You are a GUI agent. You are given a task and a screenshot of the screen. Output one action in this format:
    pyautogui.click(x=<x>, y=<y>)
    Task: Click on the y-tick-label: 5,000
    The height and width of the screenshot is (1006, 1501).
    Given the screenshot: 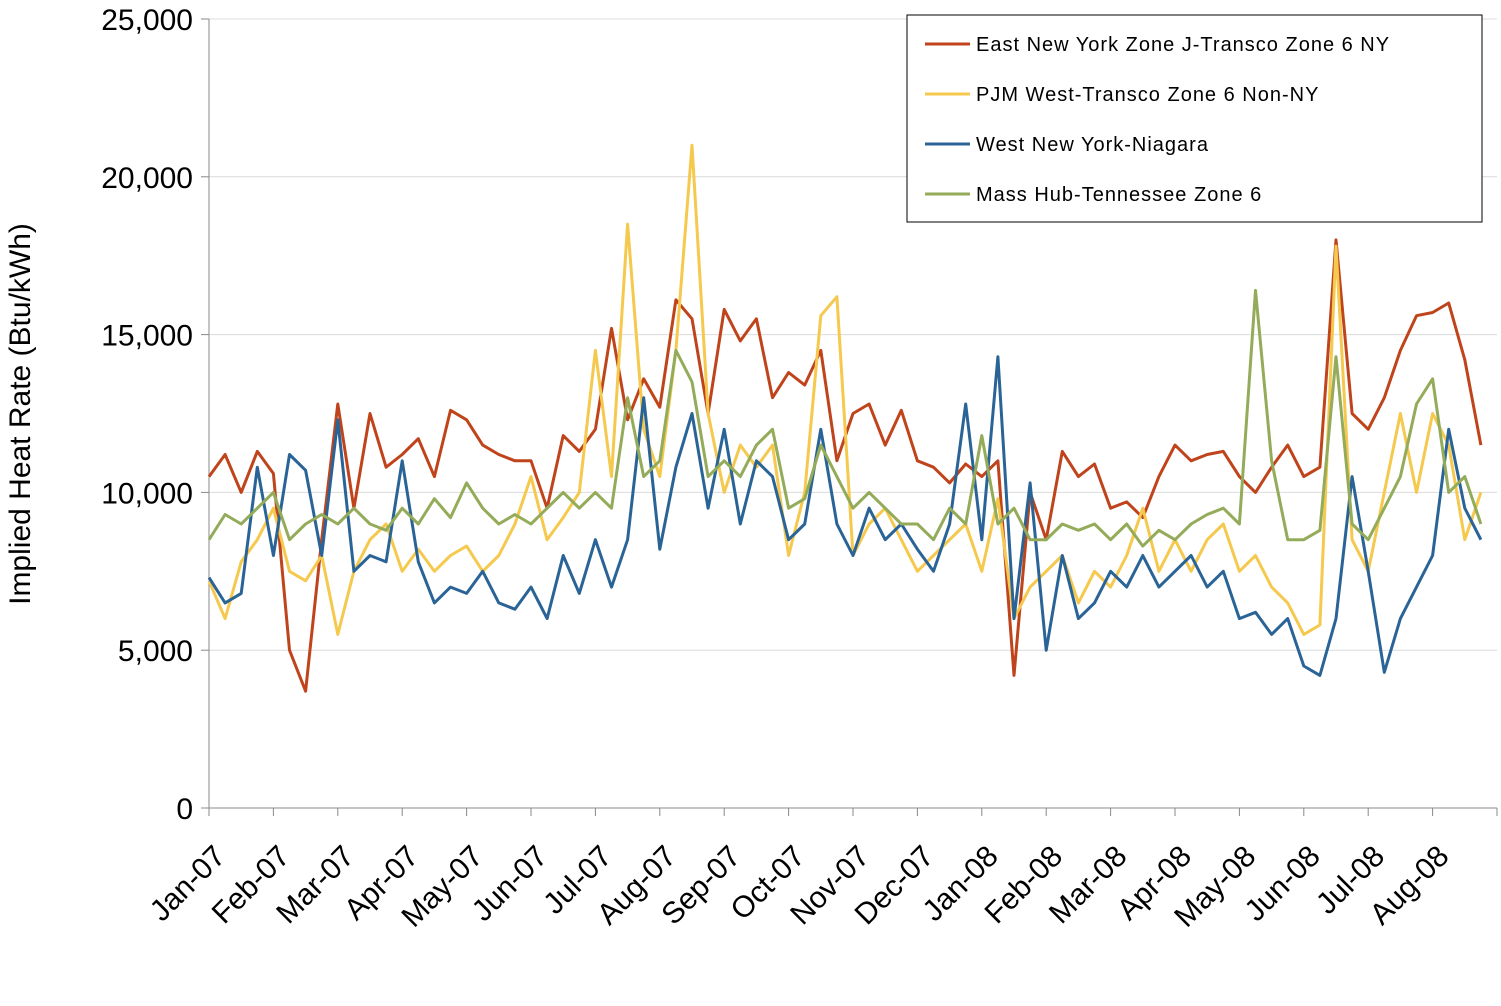 What is the action you would take?
    pyautogui.click(x=155, y=651)
    